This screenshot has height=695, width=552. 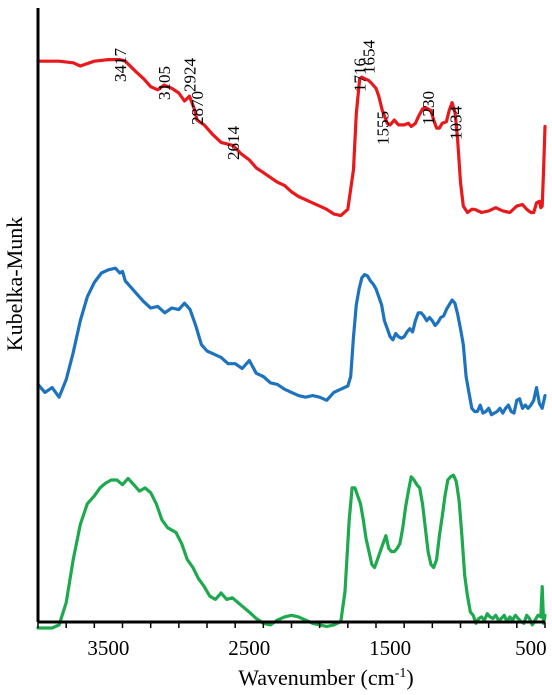 What do you see at coordinates (249, 648) in the screenshot?
I see `x-tick-label: 2500` at bounding box center [249, 648].